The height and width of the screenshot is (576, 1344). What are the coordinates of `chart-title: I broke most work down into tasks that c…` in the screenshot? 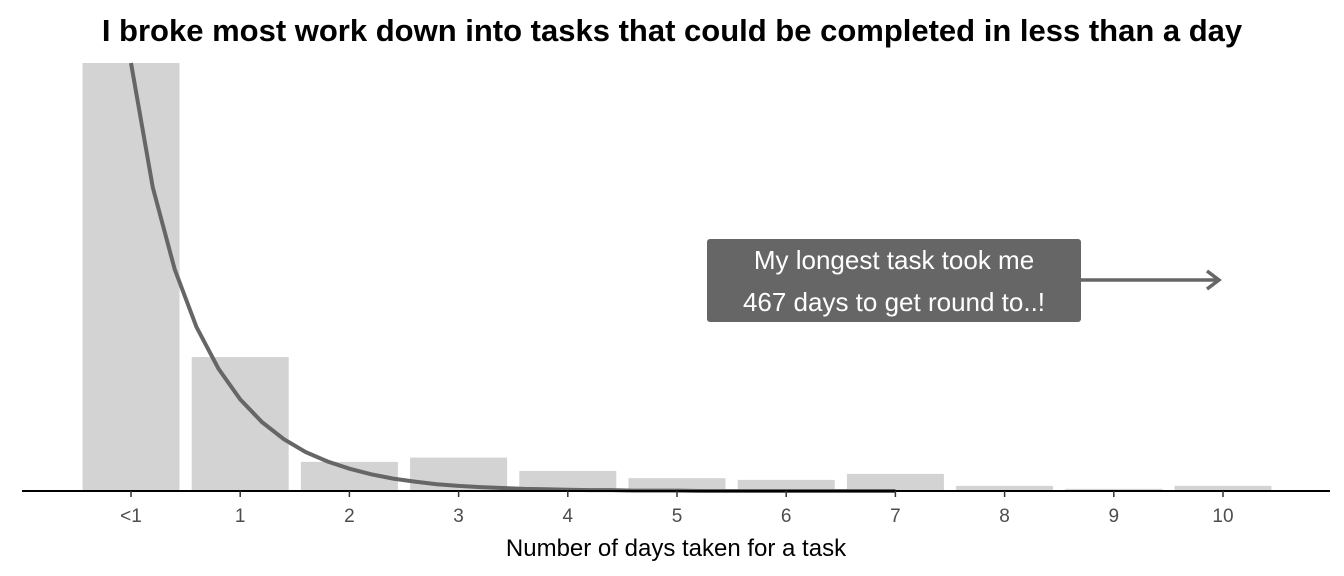 It's located at (672, 30).